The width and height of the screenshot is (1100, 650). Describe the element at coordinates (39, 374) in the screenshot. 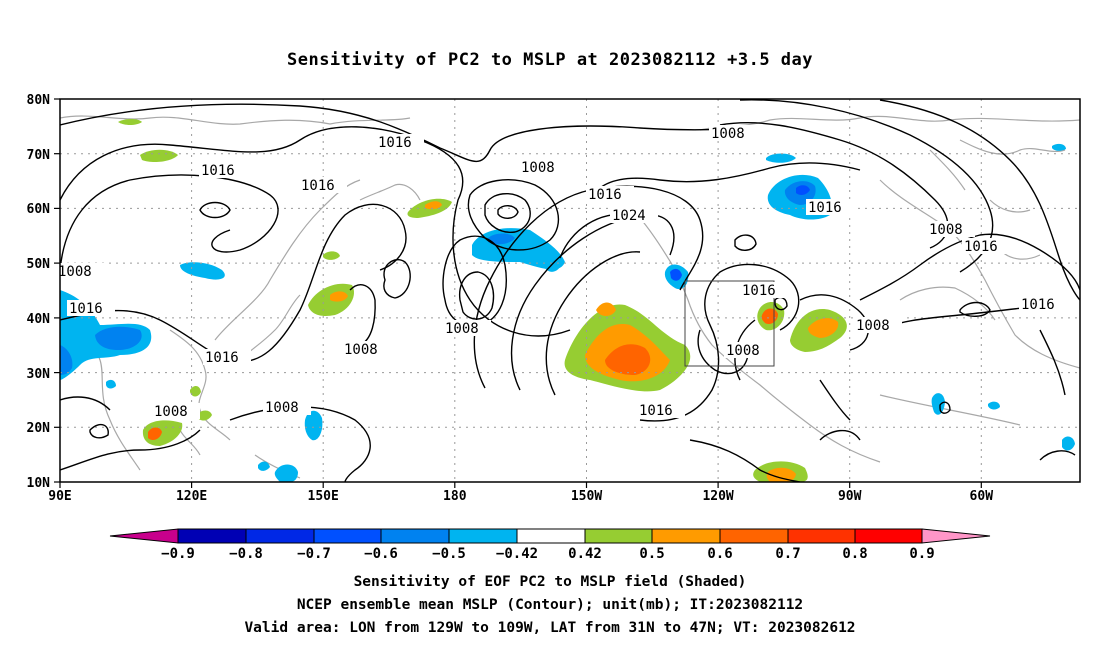

I see `lat-label: 30N` at that location.